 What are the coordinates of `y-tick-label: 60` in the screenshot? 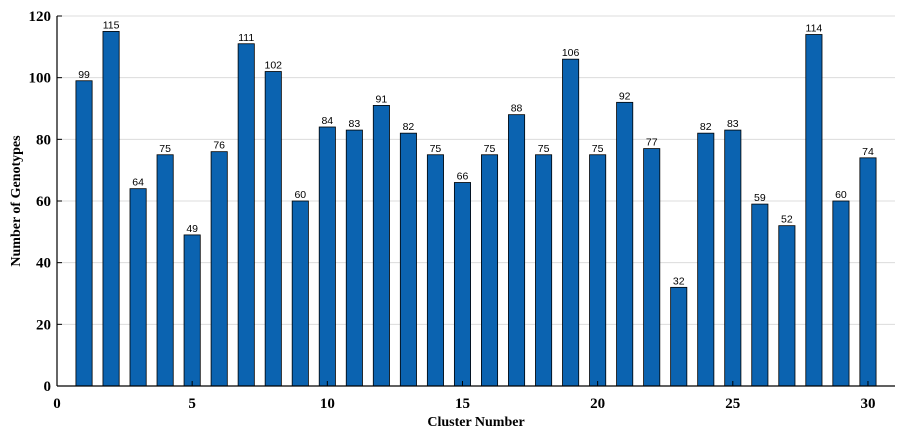 It's located at (43, 202).